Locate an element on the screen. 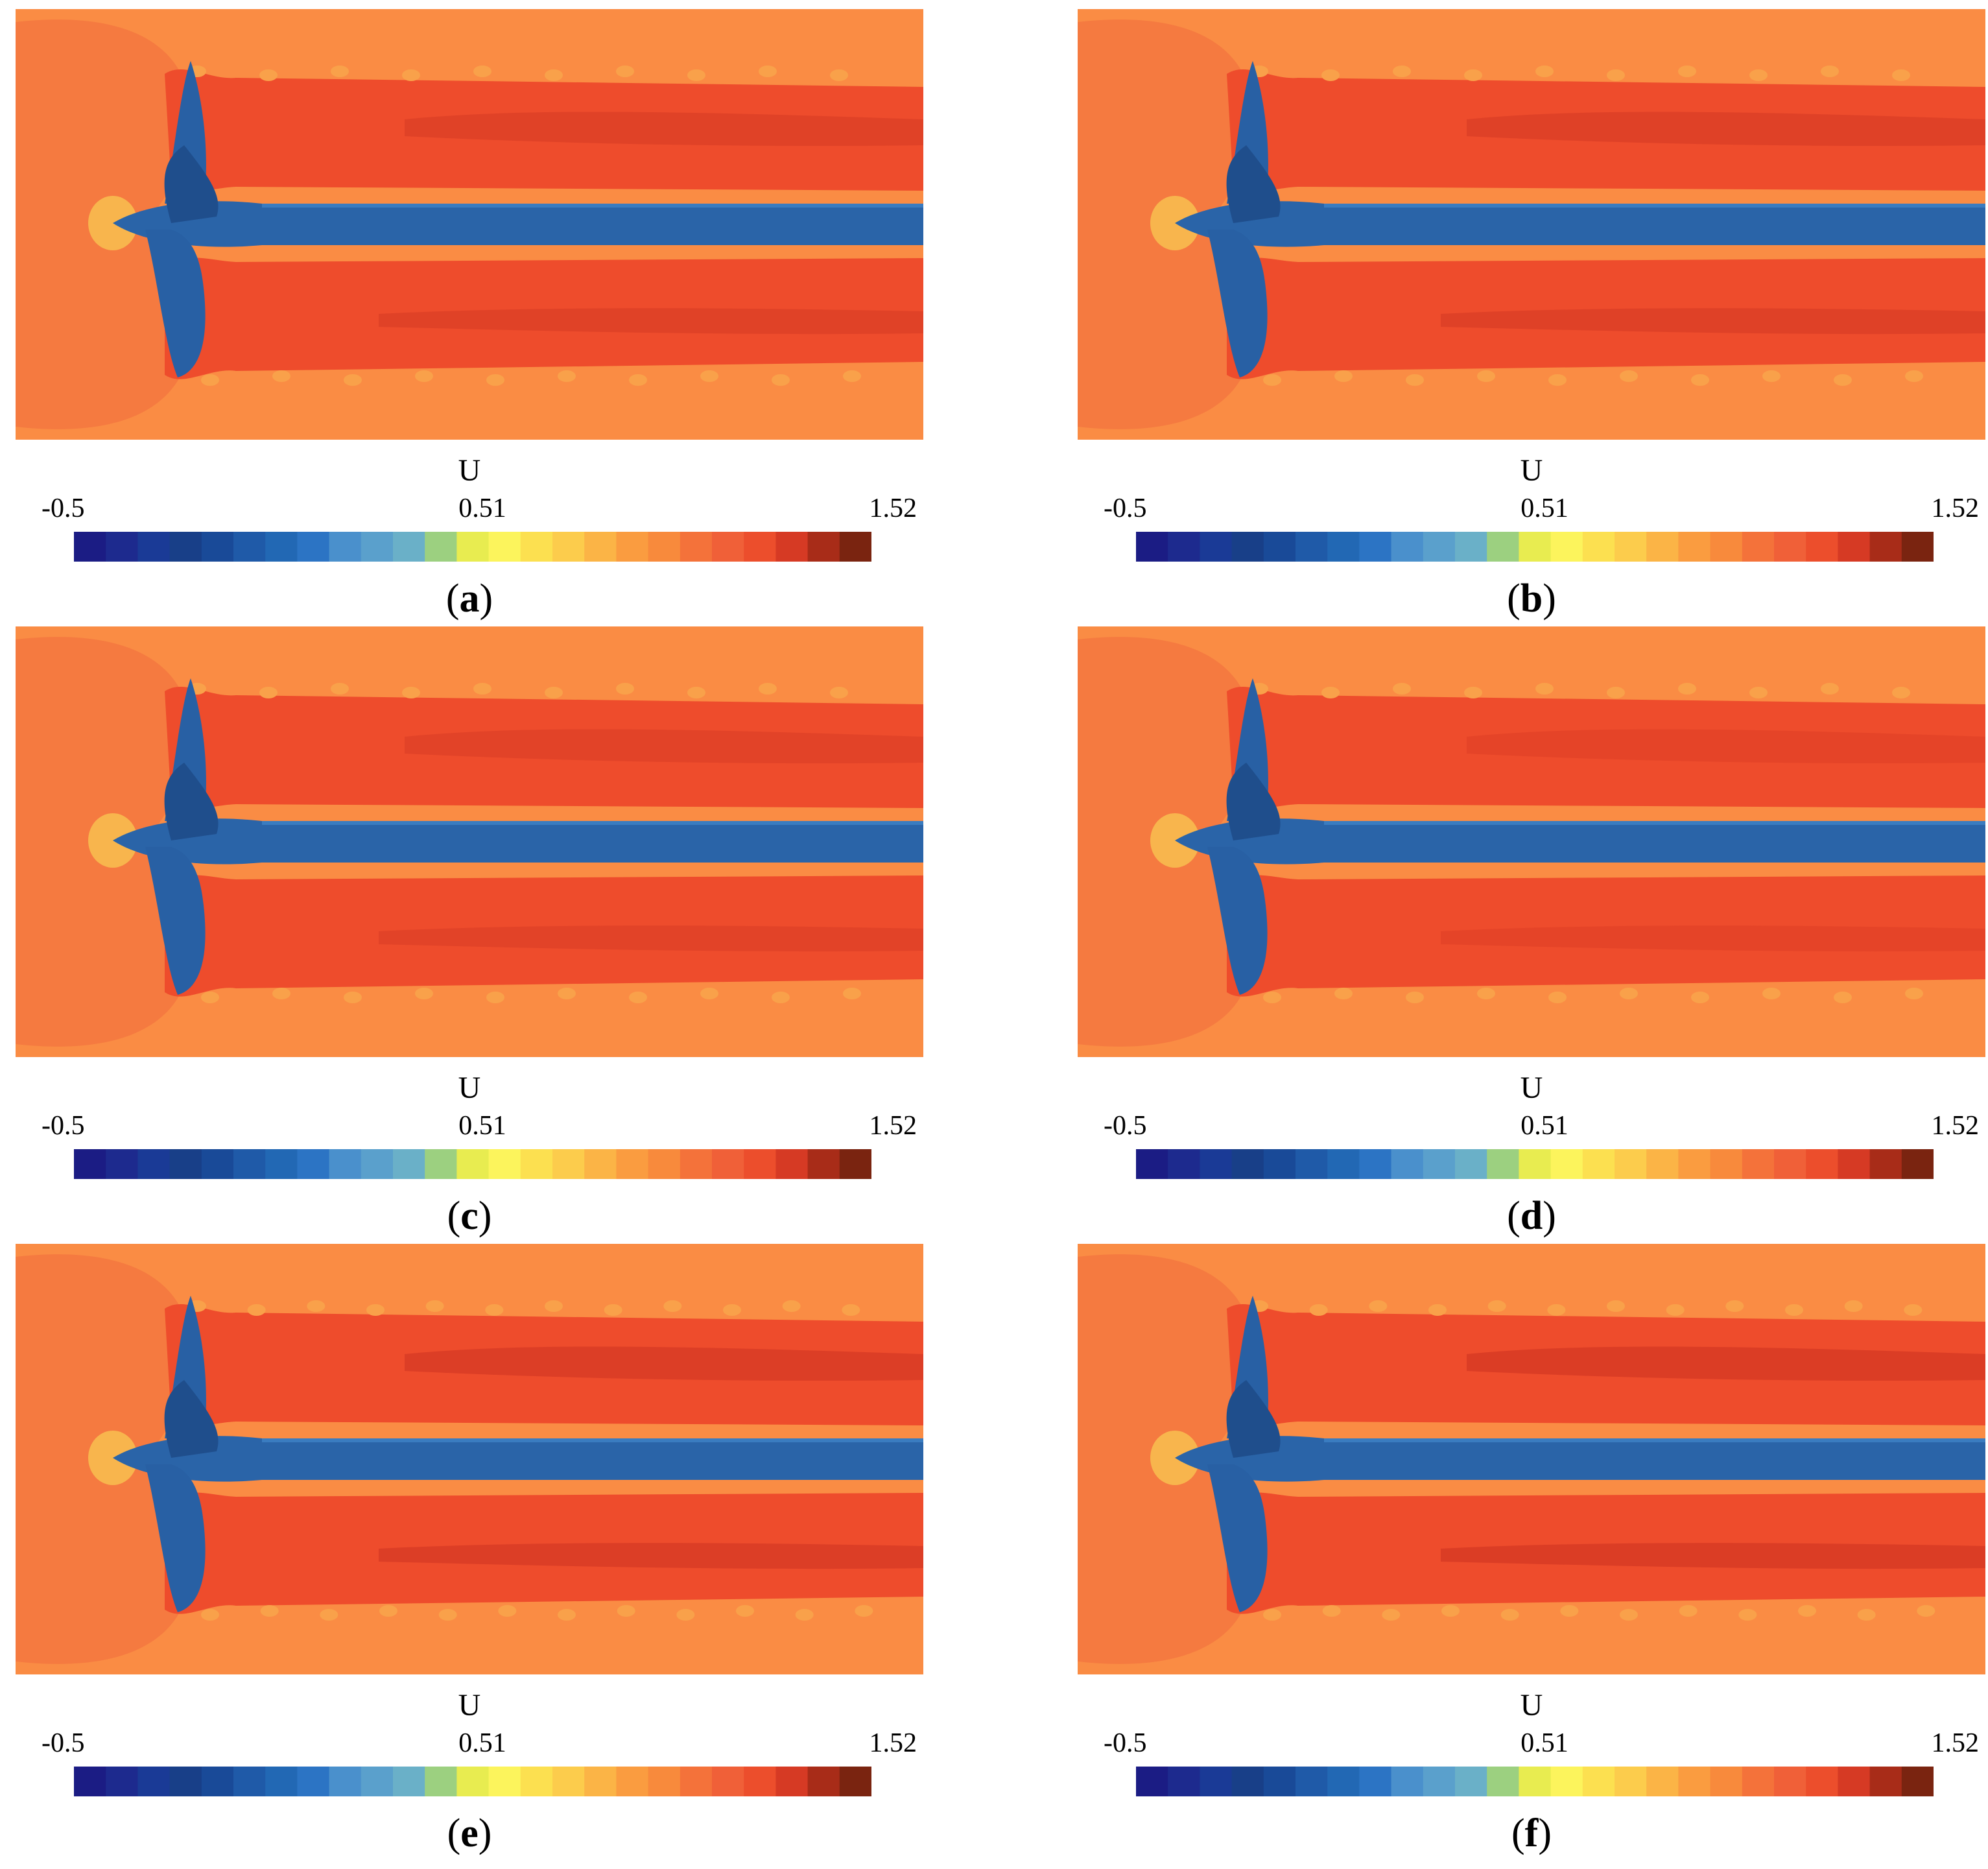  shaft is located at coordinates (592, 1459).